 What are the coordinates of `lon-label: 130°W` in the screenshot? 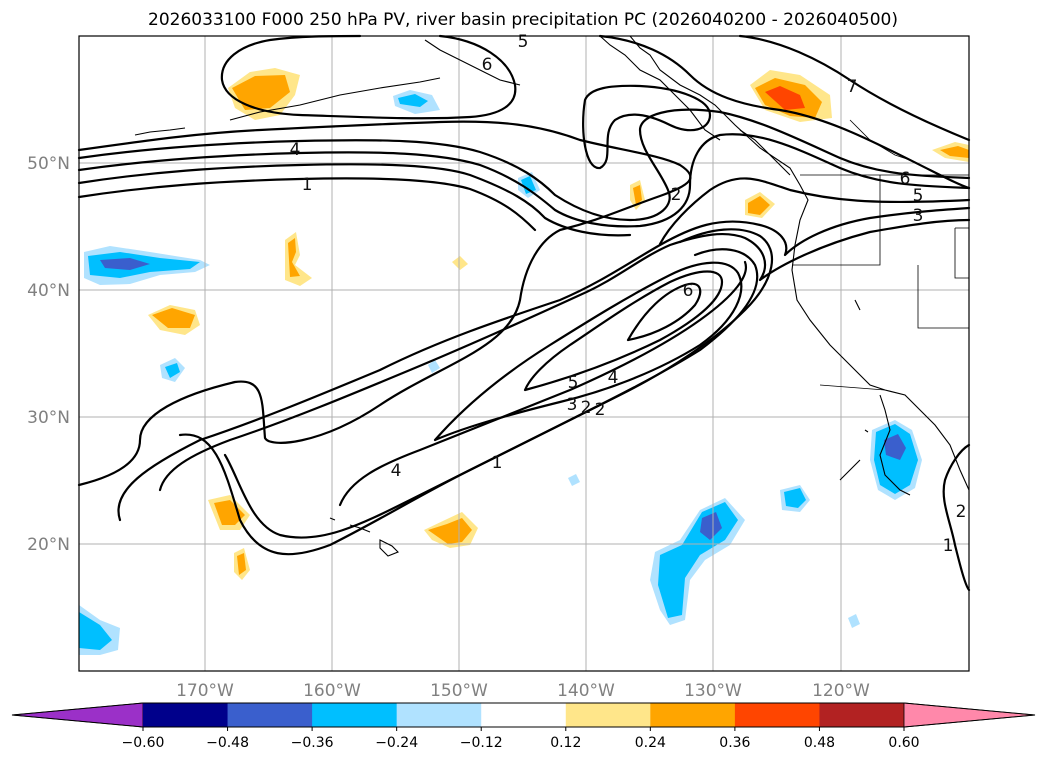 It's located at (713, 691).